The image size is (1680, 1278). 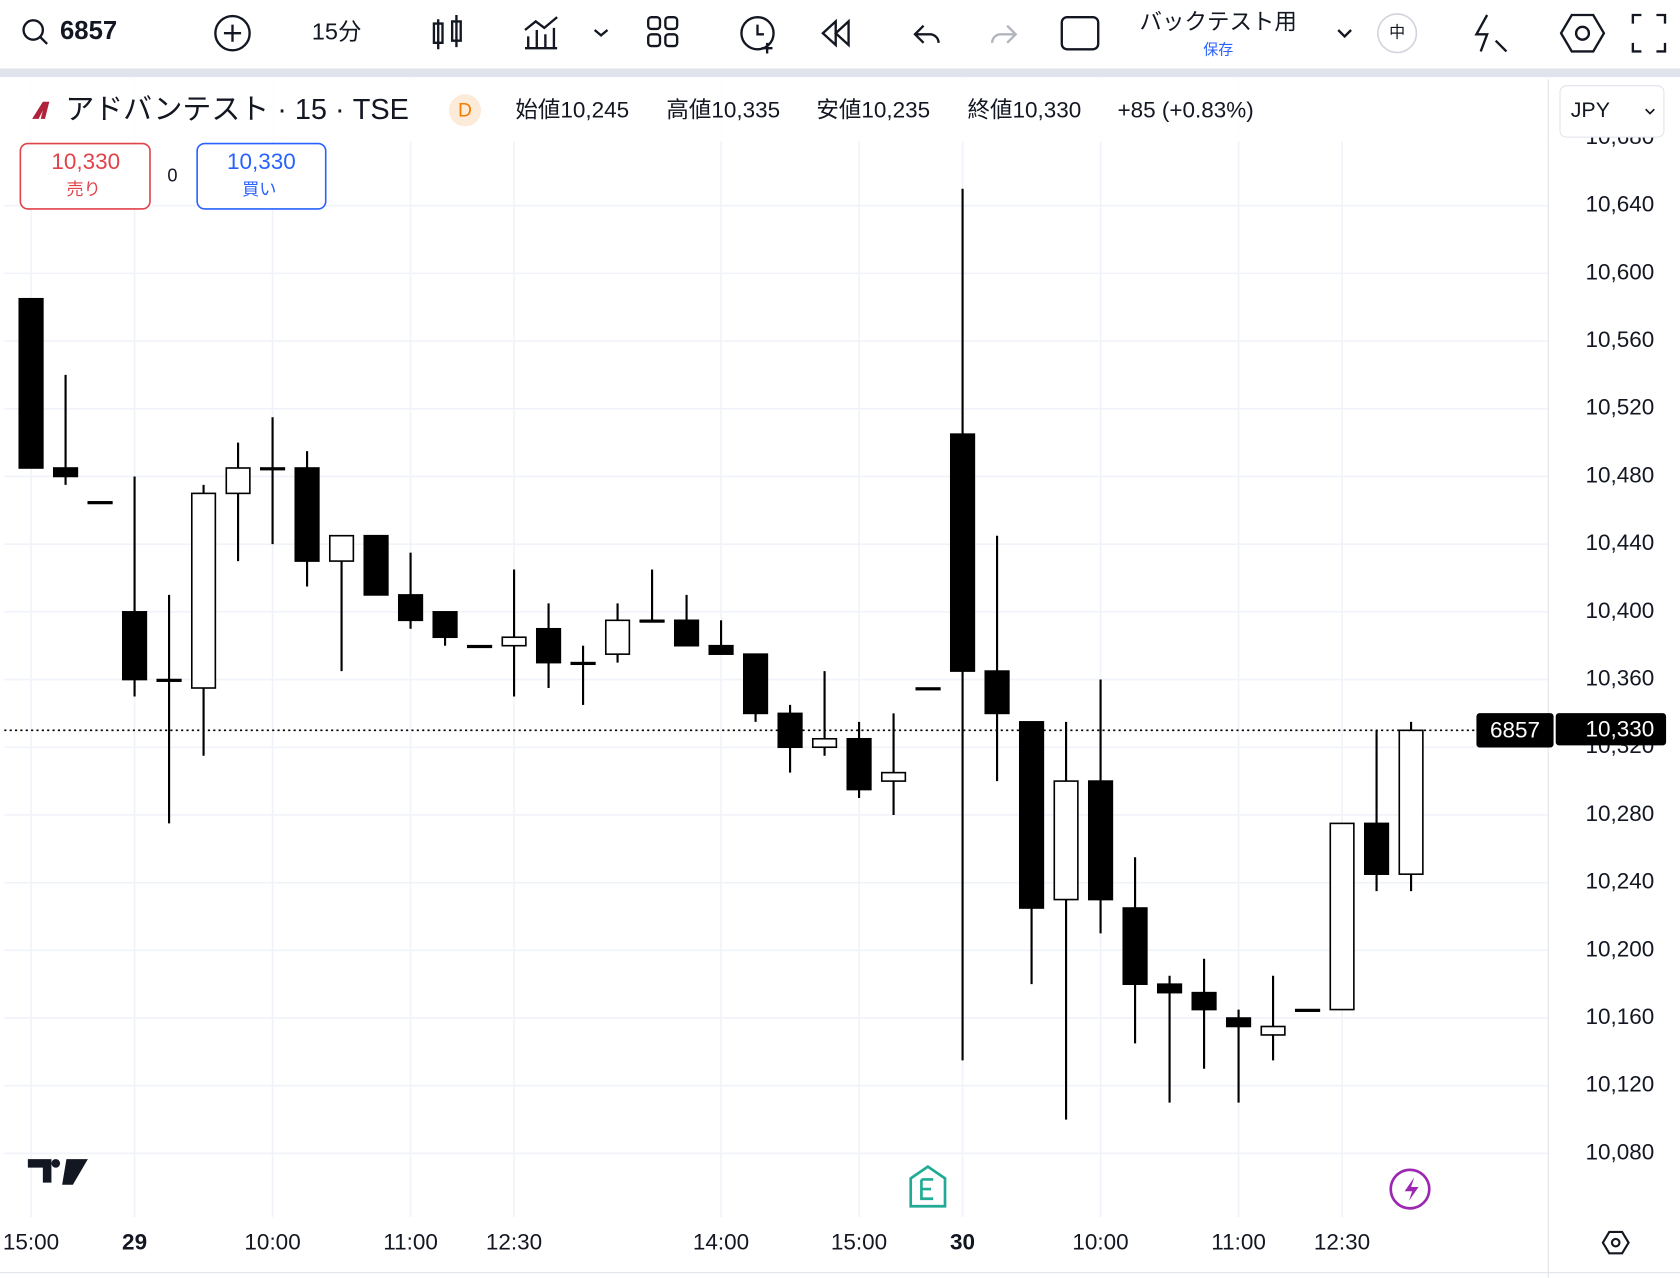 I want to click on layout-save-box, so click(x=1080, y=33).